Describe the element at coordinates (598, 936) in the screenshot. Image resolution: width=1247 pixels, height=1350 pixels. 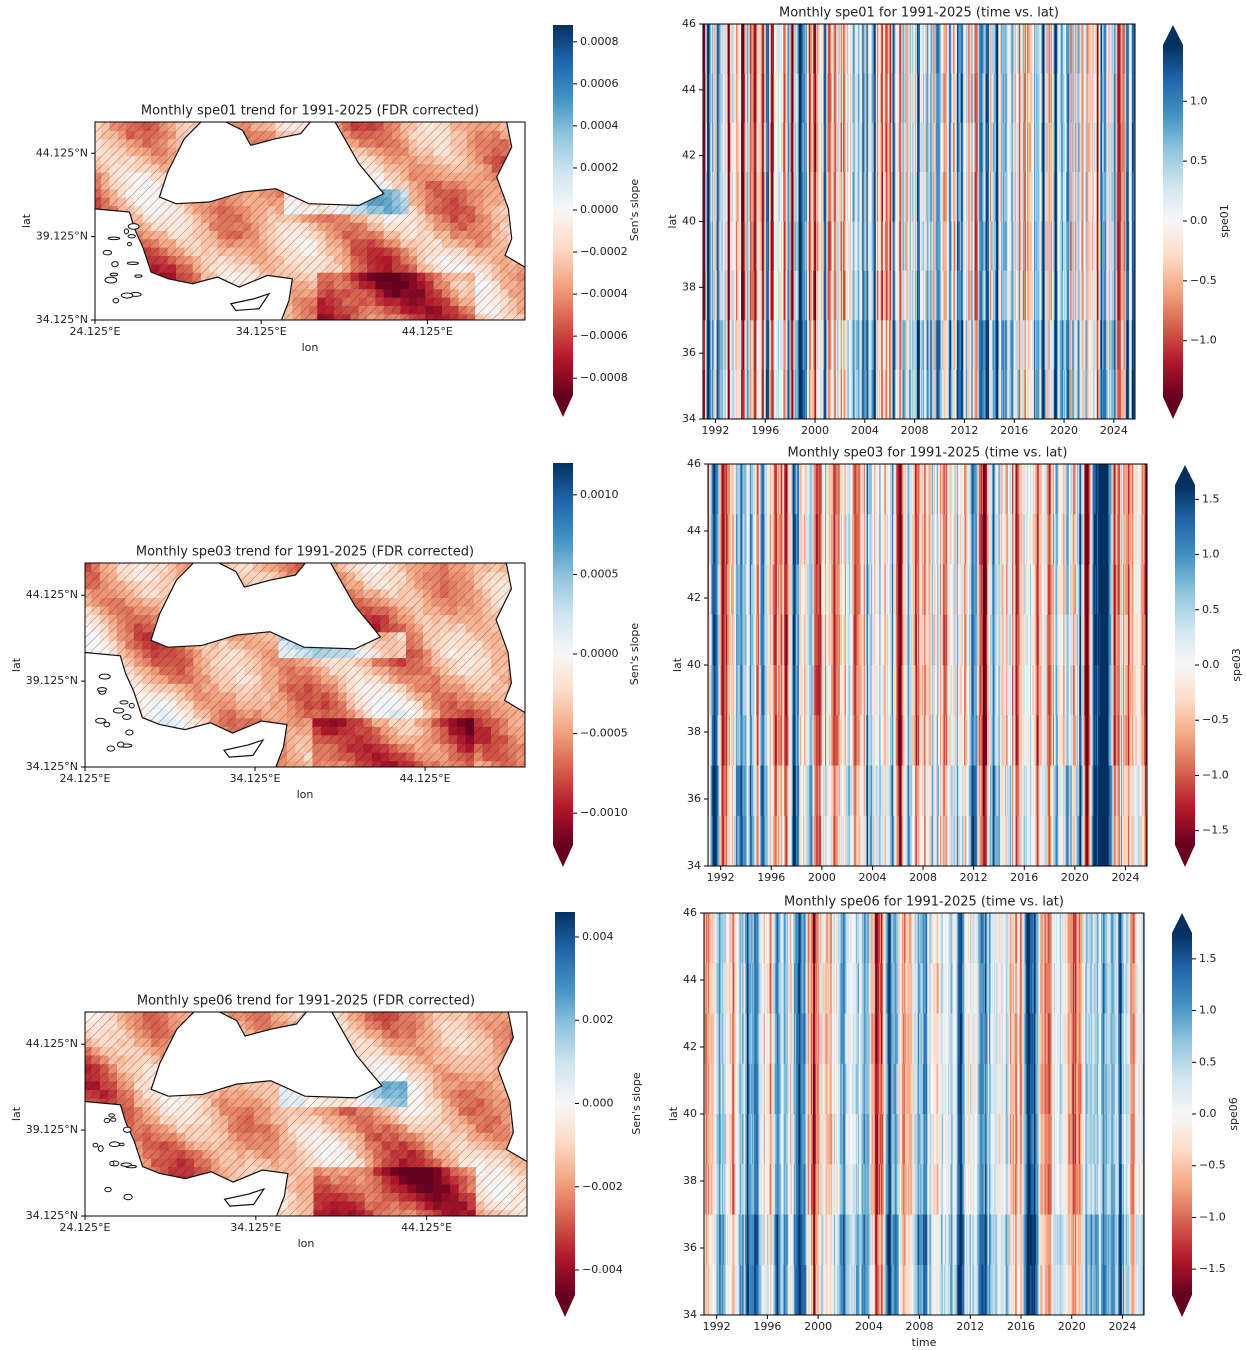
I see `colorbar-tick-label: 0.004` at that location.